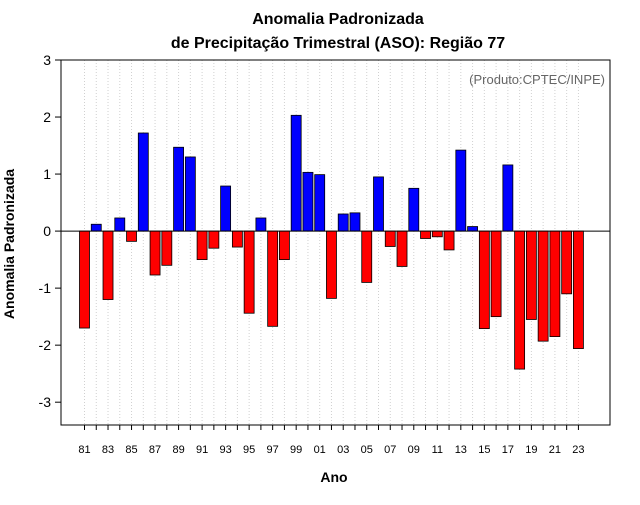  I want to click on bar-2016, so click(496, 274).